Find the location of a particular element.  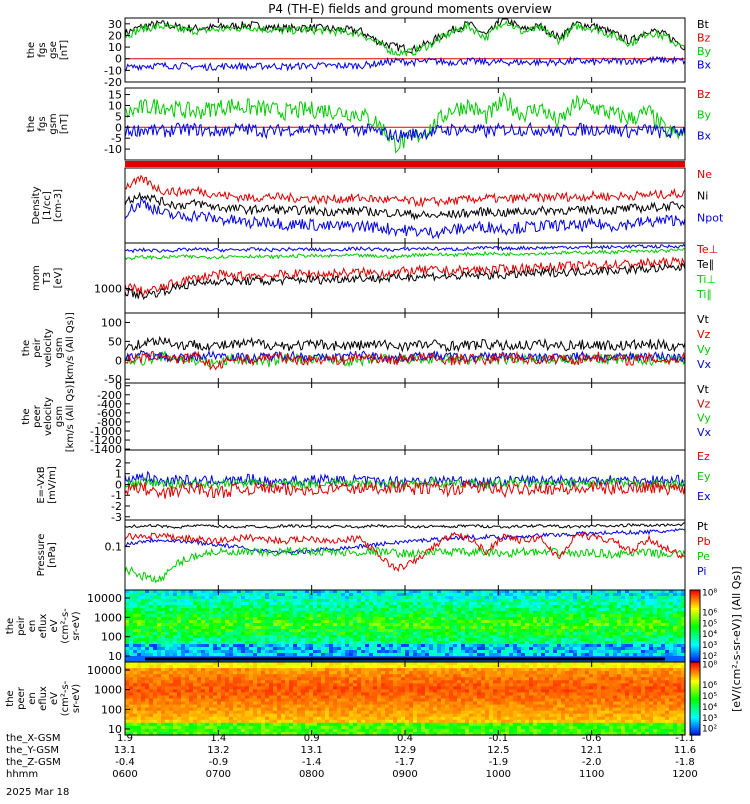

y-axis-label: peer is located at coordinates (37, 416).